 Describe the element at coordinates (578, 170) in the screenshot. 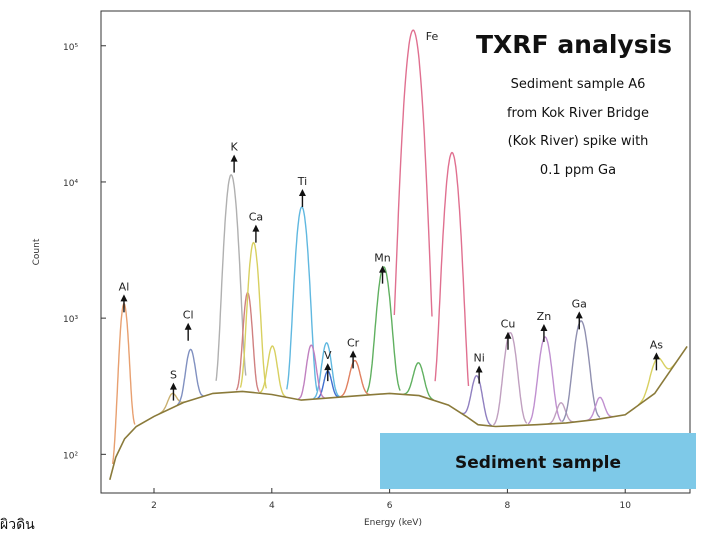

I see `subtitle-line-4: 0.1 ppm Ga` at that location.